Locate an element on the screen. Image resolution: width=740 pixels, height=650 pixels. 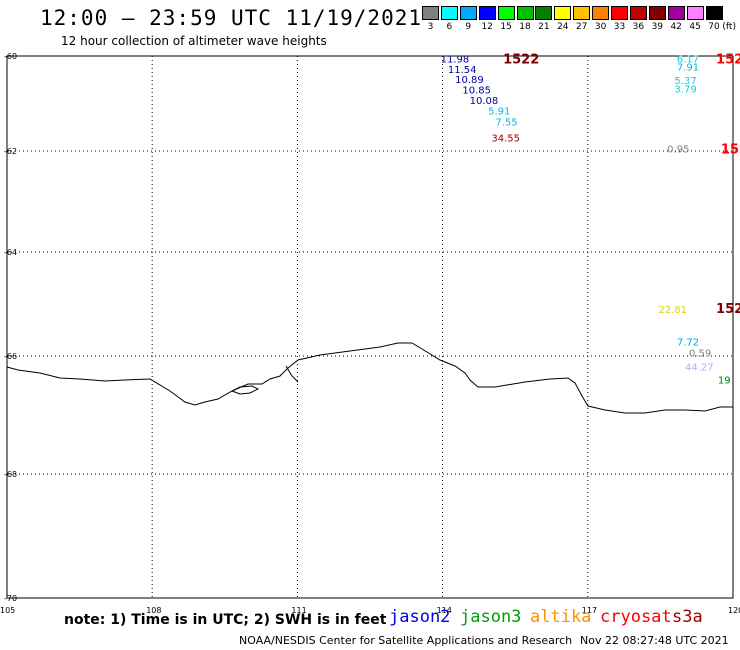
legend-unit: (ft) is located at coordinates (729, 27).